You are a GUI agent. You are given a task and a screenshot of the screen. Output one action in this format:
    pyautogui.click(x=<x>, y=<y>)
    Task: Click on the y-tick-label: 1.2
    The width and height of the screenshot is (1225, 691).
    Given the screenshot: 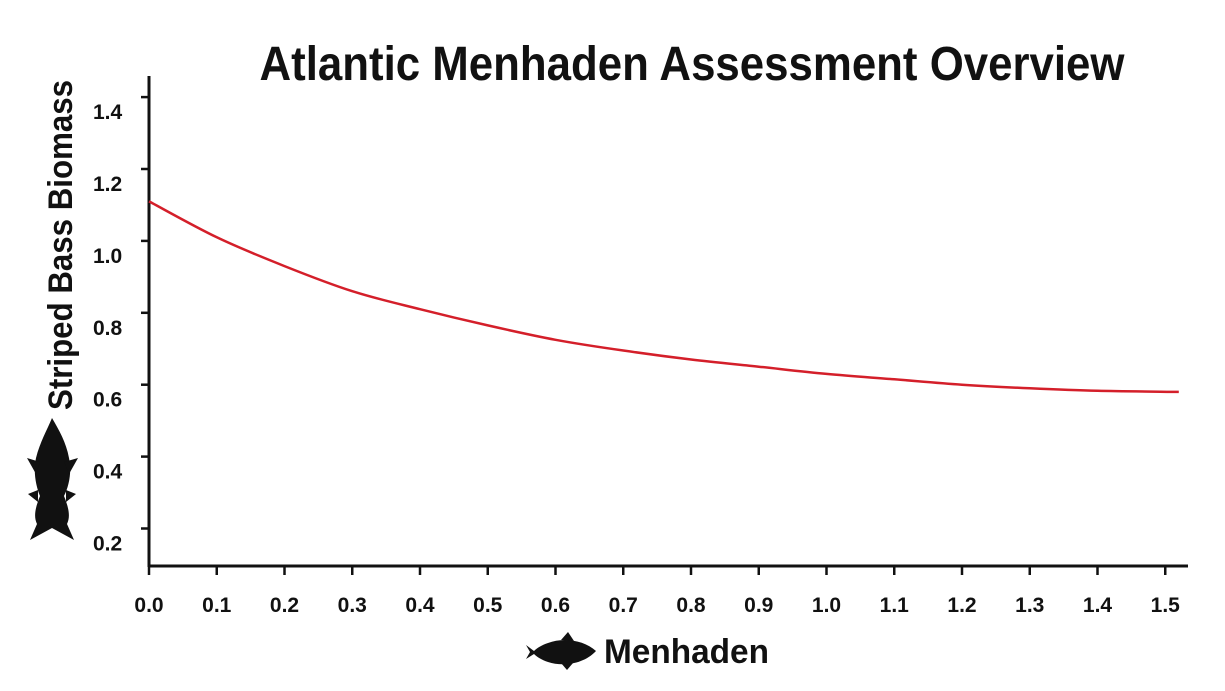 What is the action you would take?
    pyautogui.click(x=107, y=184)
    